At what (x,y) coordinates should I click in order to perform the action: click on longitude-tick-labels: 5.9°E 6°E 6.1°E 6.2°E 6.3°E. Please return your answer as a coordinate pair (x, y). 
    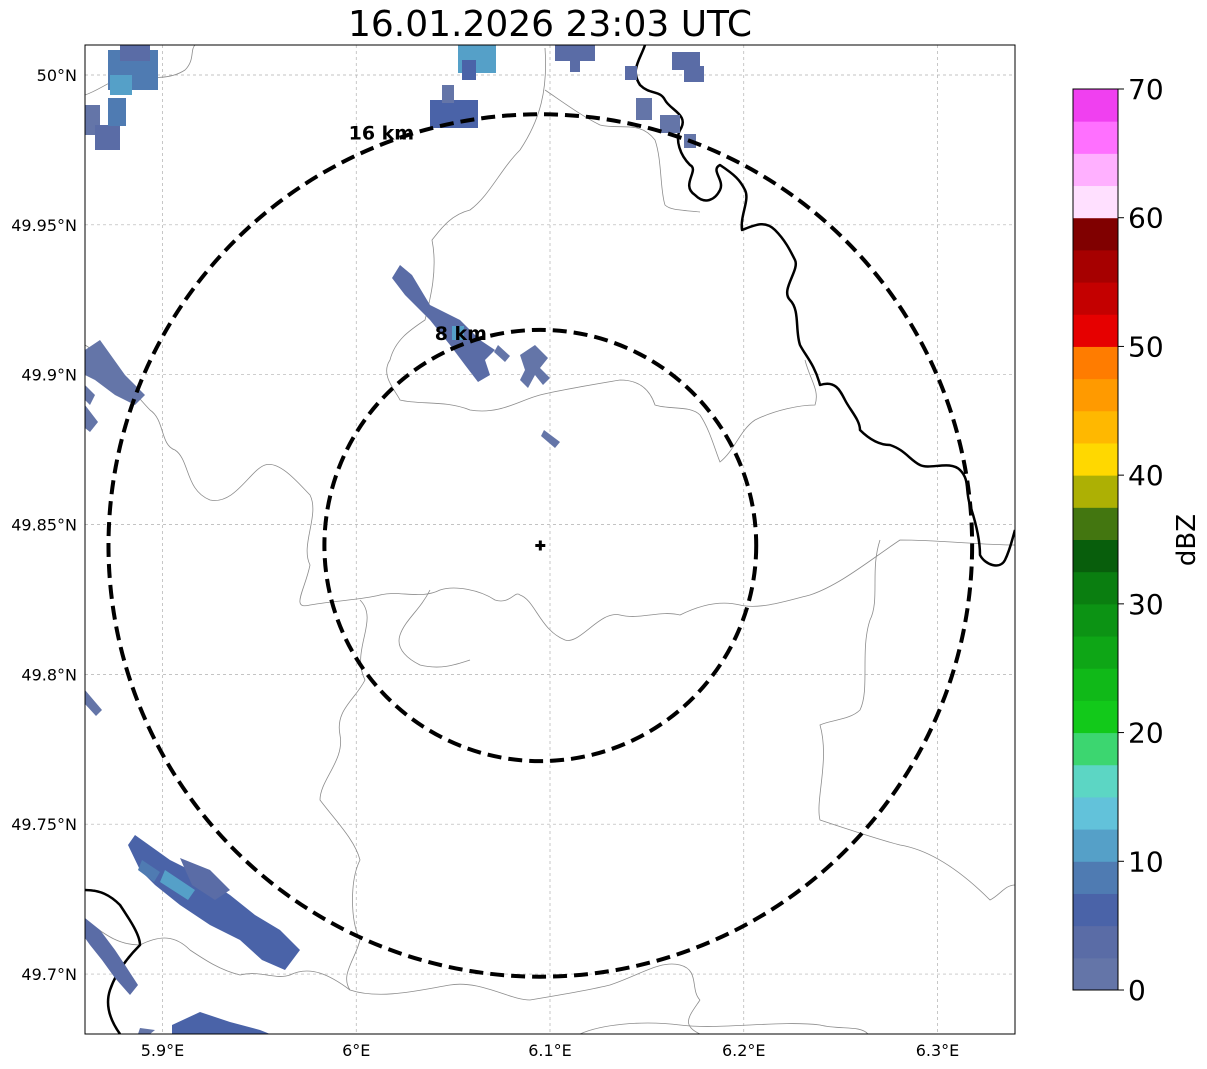
    Looking at the image, I should click on (550, 1050).